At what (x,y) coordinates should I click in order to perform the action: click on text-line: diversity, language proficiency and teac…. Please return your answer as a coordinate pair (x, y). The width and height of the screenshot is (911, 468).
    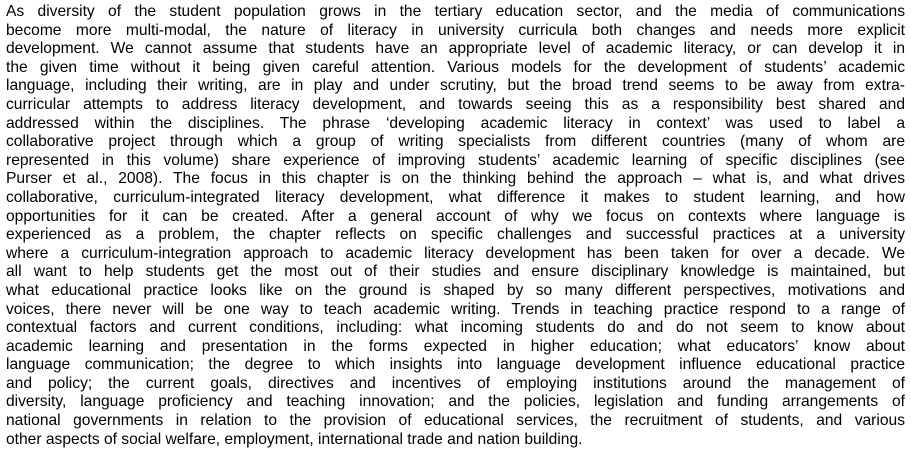
    Looking at the image, I should click on (455, 402).